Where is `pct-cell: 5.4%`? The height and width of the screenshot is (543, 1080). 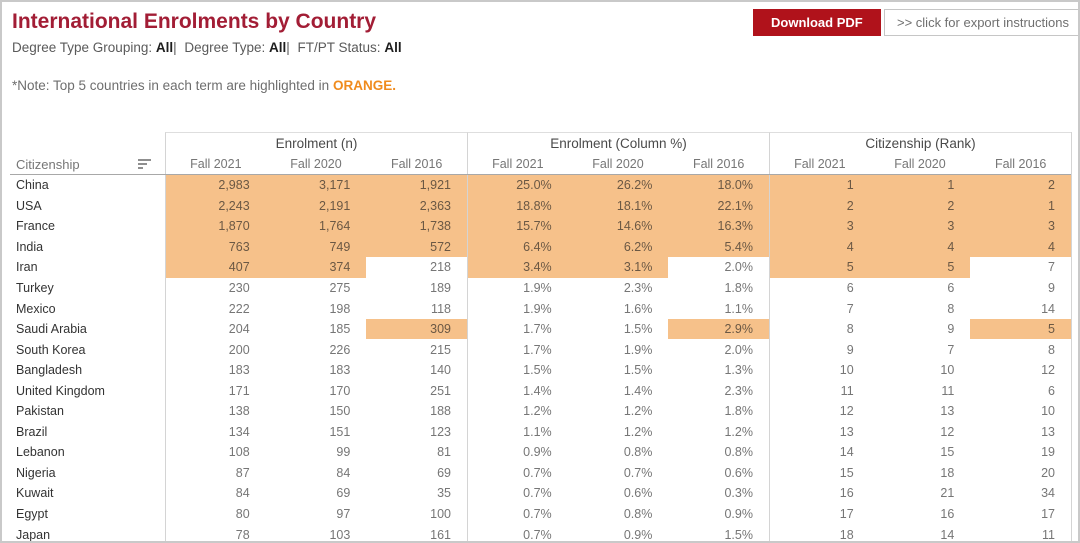 pct-cell: 5.4% is located at coordinates (718, 247).